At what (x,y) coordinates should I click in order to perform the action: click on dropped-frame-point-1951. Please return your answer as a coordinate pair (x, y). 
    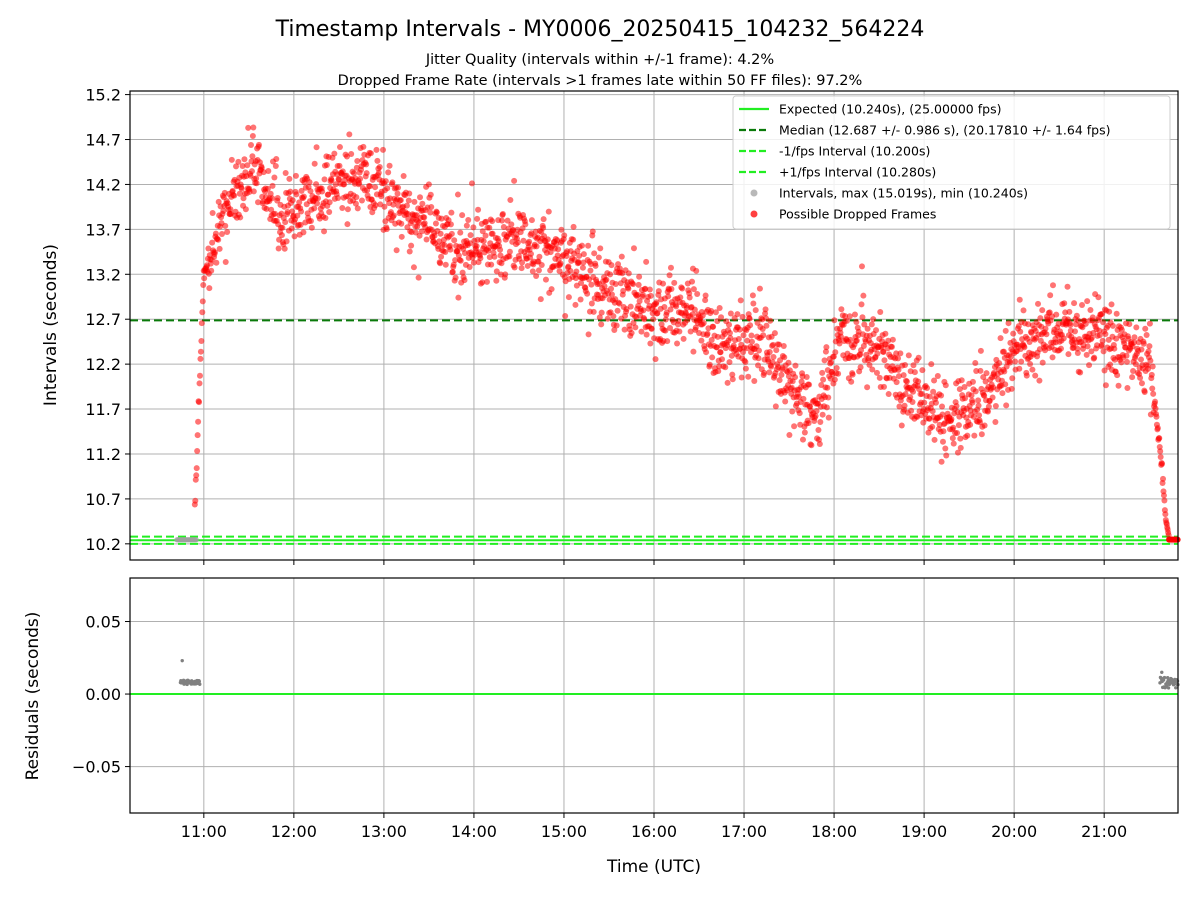
    Looking at the image, I should click on (1099, 330).